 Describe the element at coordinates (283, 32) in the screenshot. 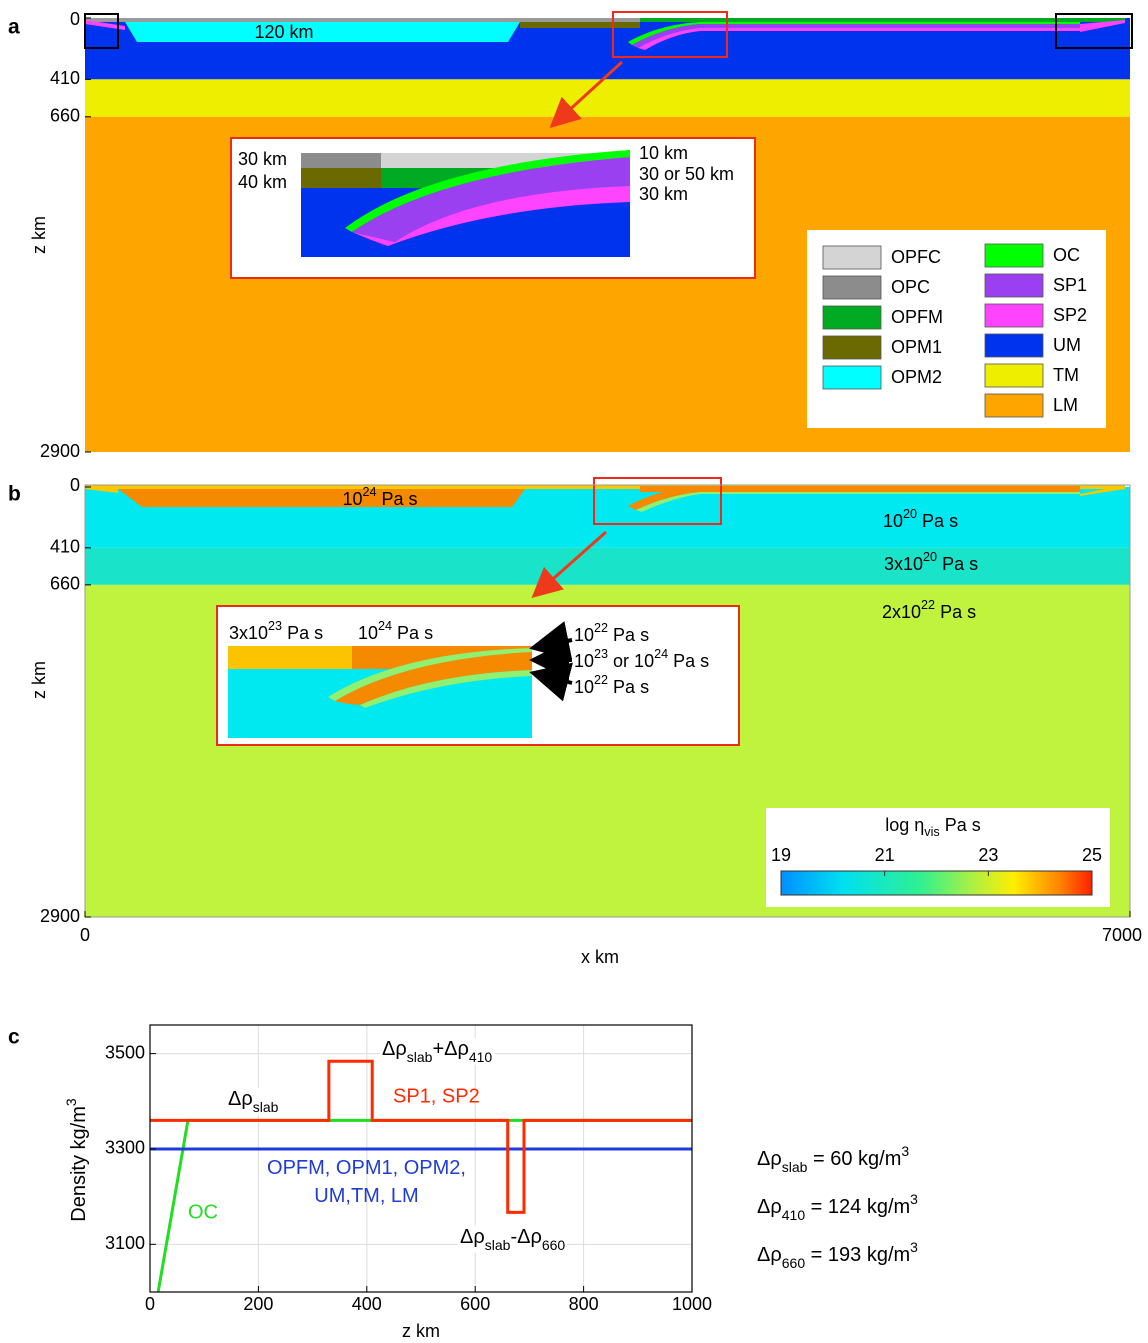

I see `annotation: 120 km` at that location.